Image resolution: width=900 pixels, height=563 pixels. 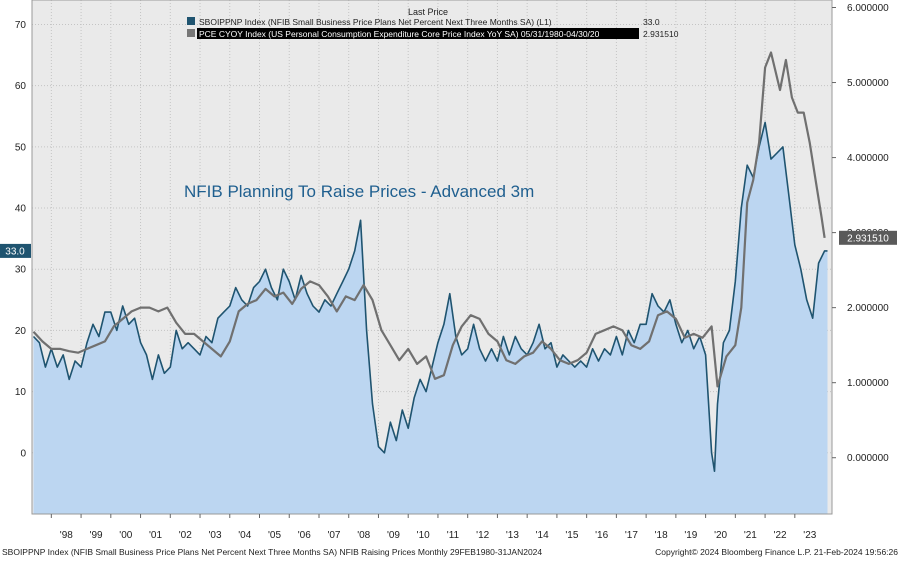 What do you see at coordinates (21, 86) in the screenshot?
I see `left-axis-tick-label: 60` at bounding box center [21, 86].